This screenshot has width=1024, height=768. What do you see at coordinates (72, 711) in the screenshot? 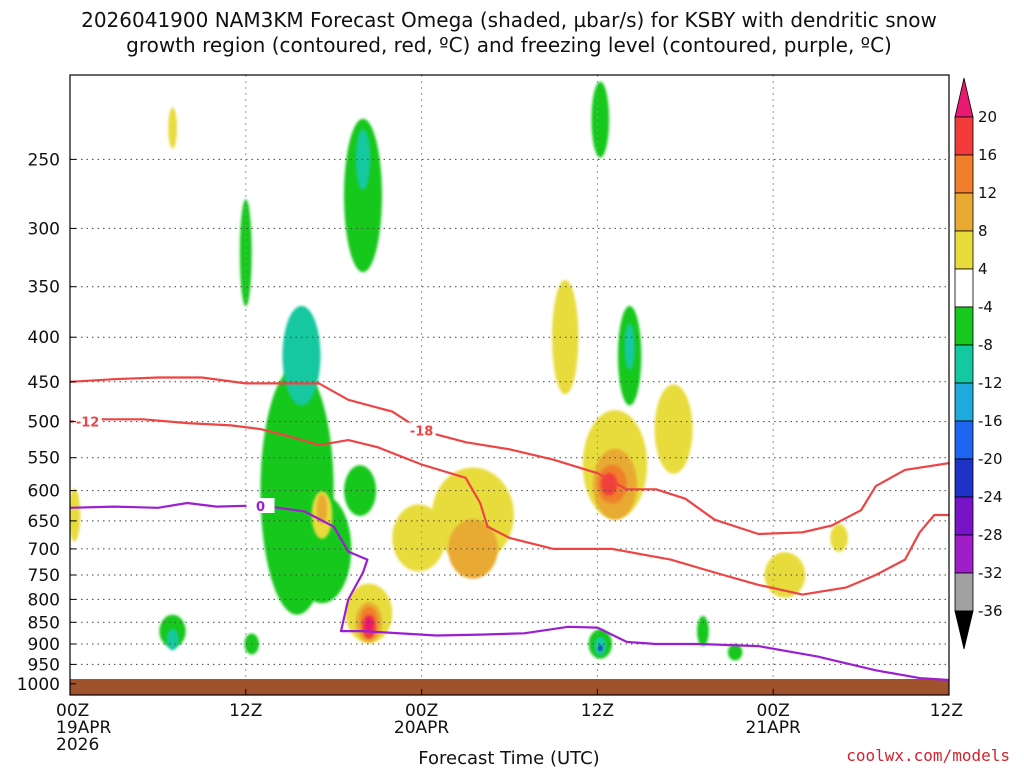
I see `x-tick-label-0-1: 00Z` at bounding box center [72, 711].